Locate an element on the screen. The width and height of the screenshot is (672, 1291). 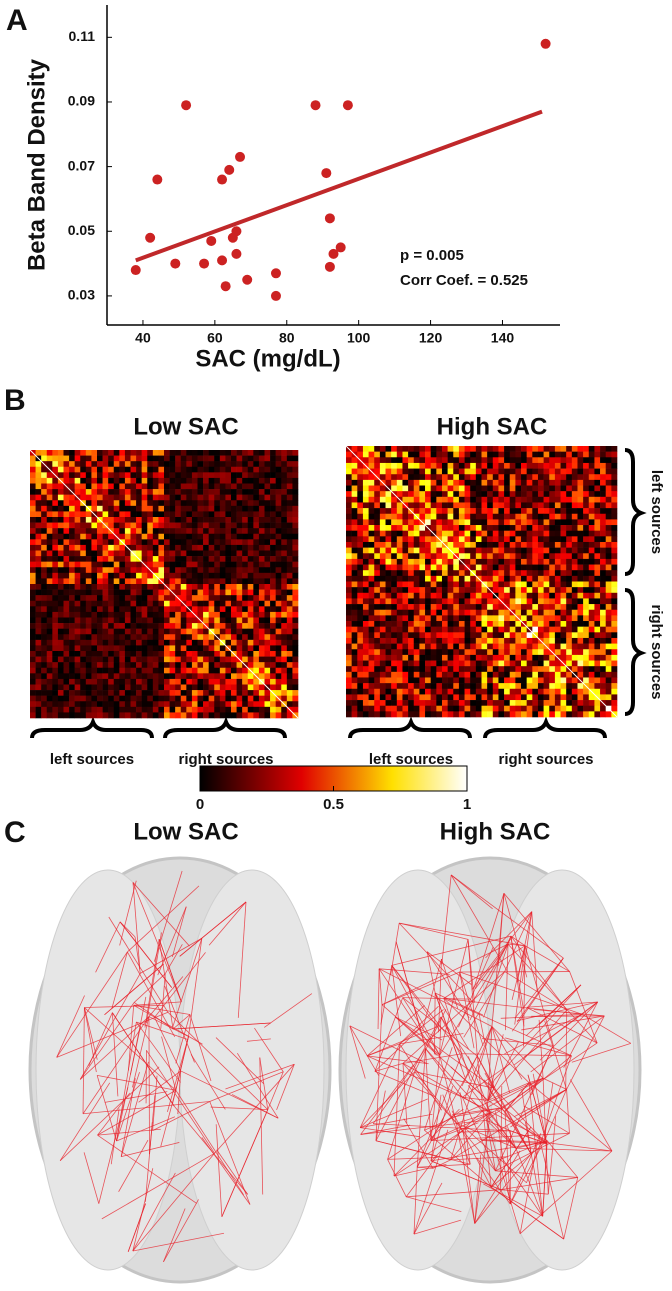
point is located at coordinates (229, 170).